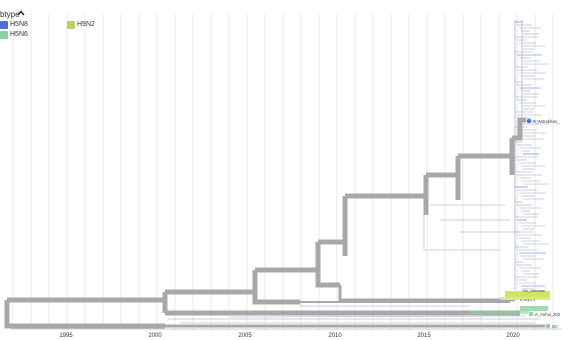 The image size is (573, 340). I want to click on tick-label: 2000, so click(155, 336).